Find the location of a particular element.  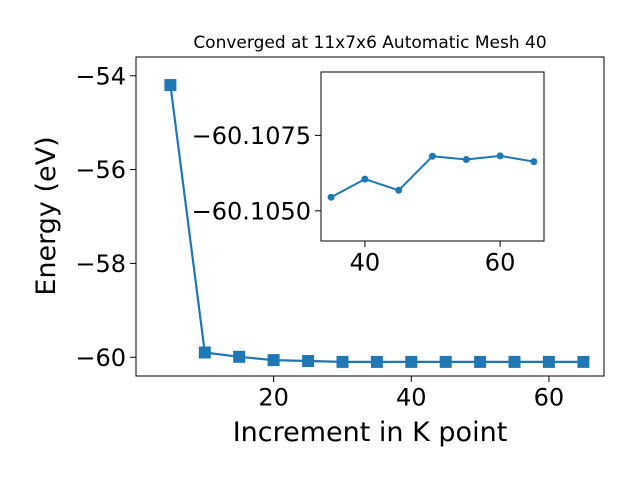

main-y-tick-label: −60 is located at coordinates (100, 358).